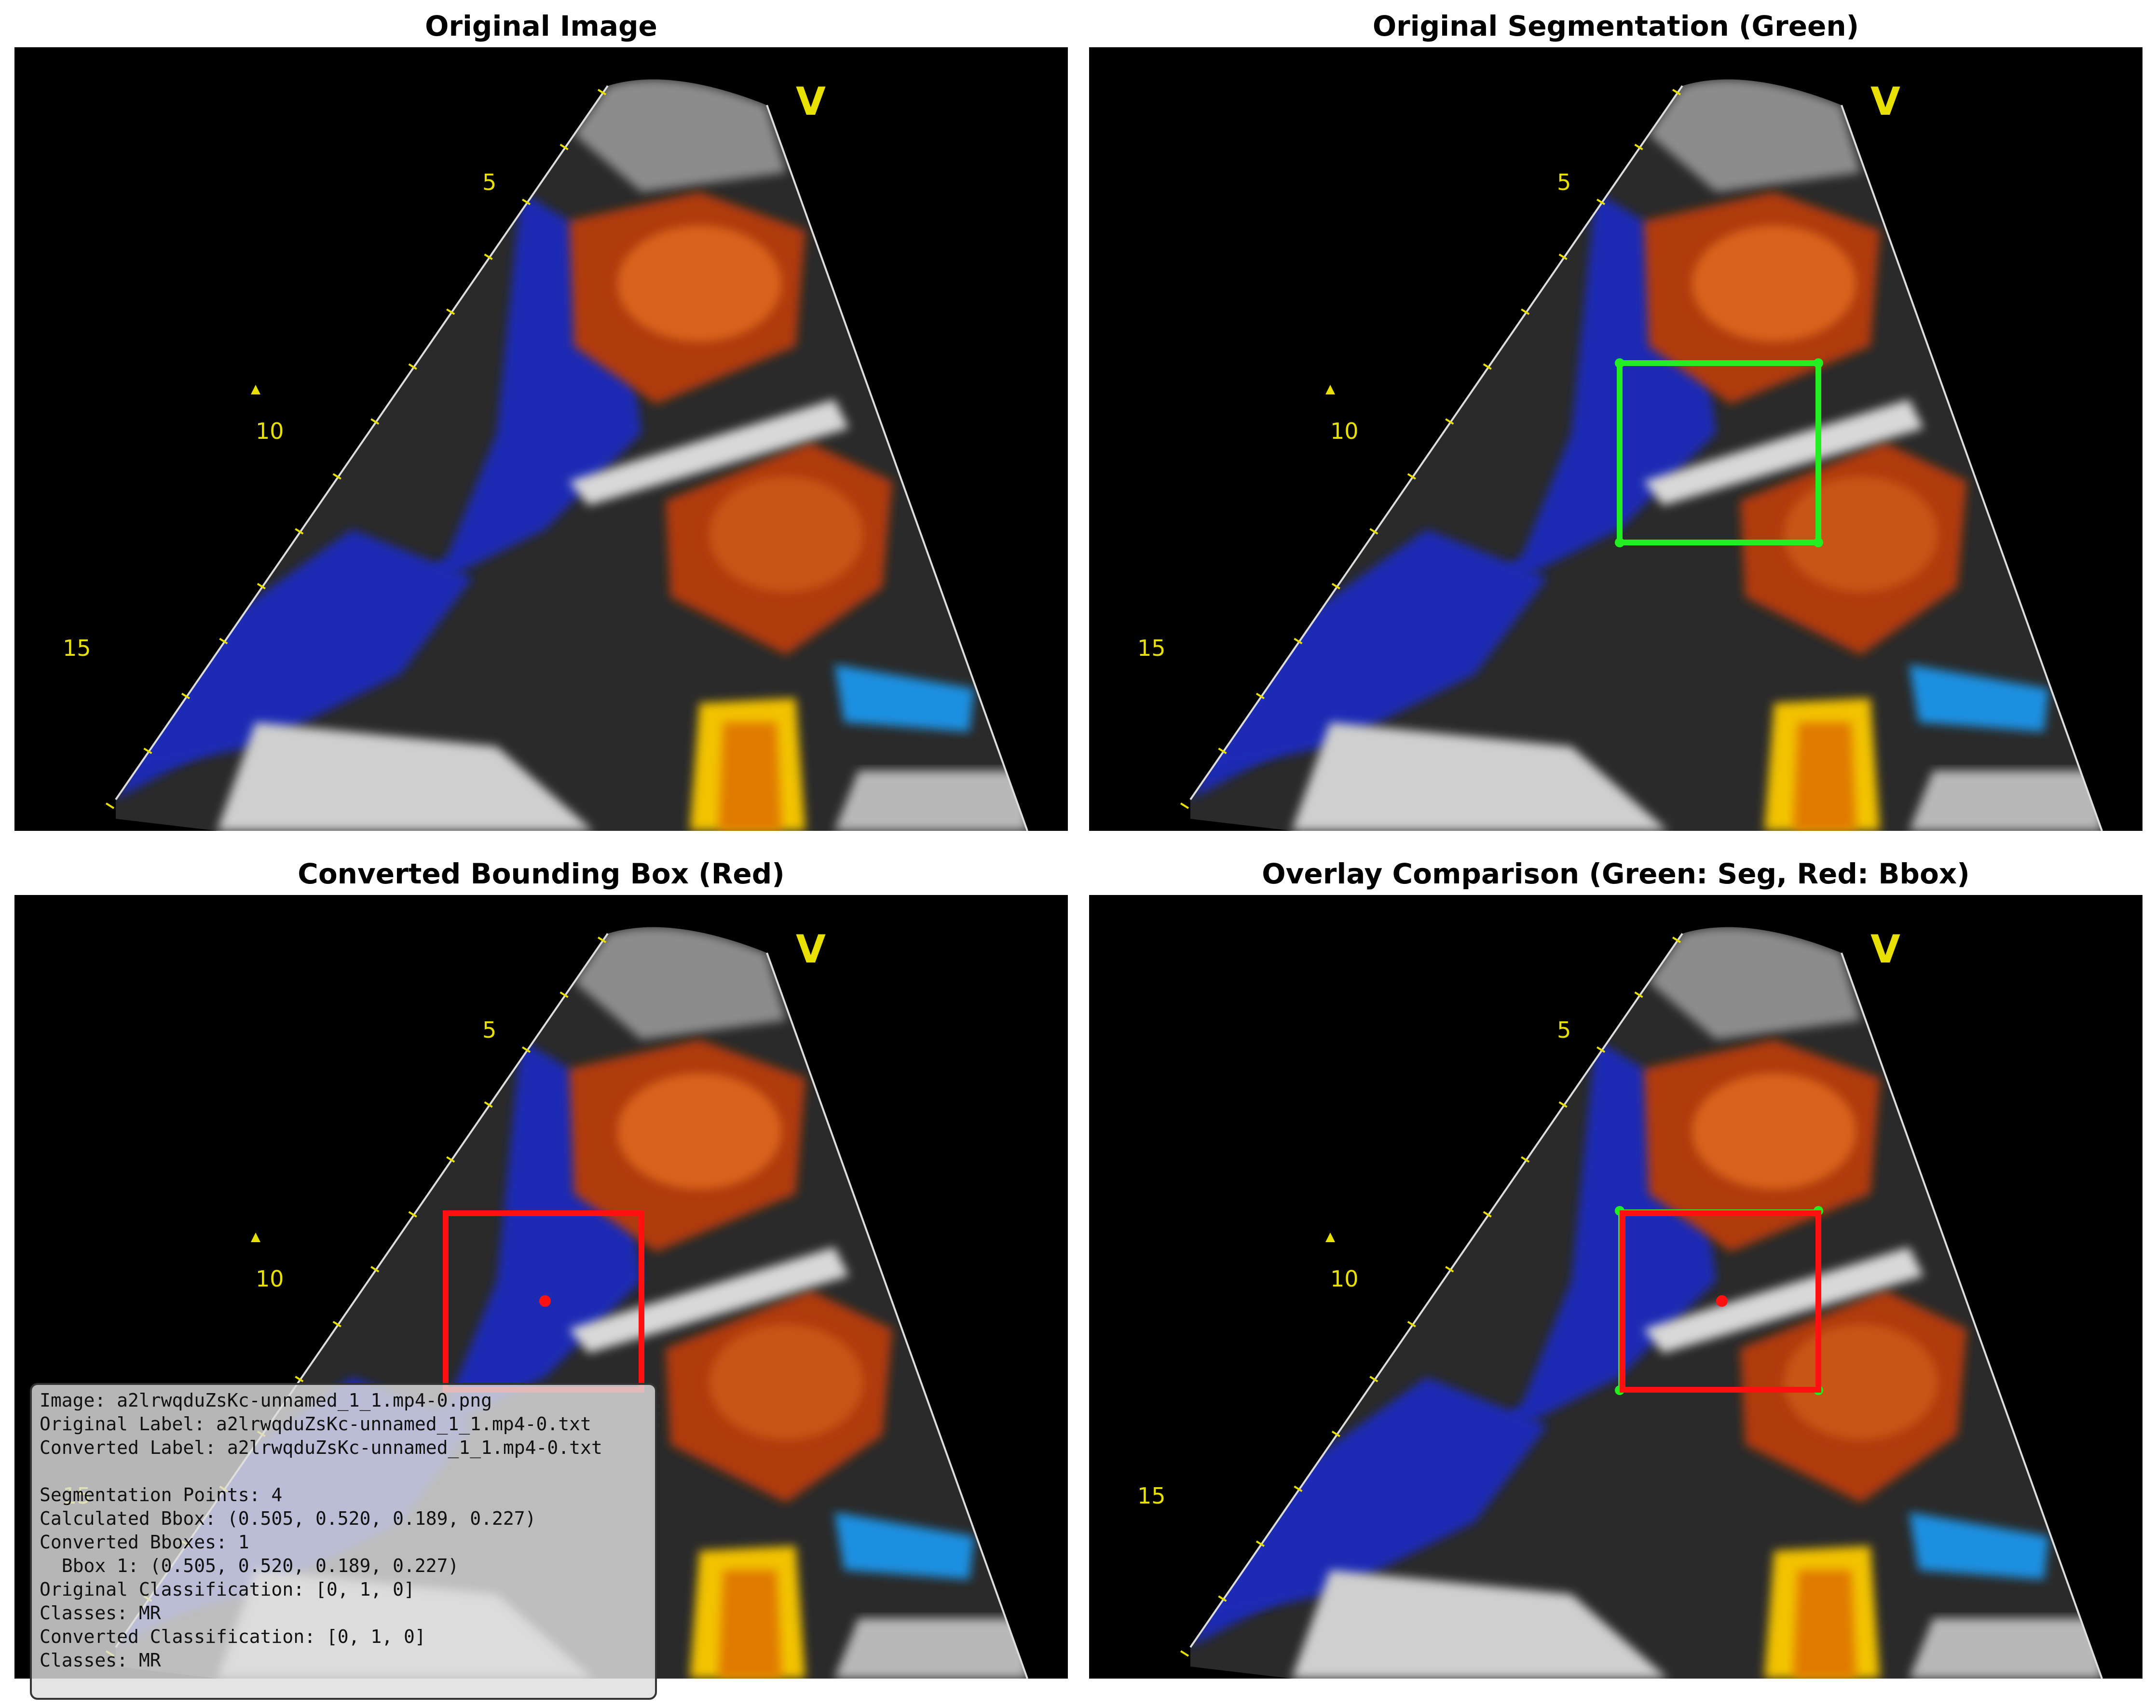 Image resolution: width=2156 pixels, height=1708 pixels. I want to click on info-converted-classification: Converted Classification: [0, 1, 0], so click(233, 1636).